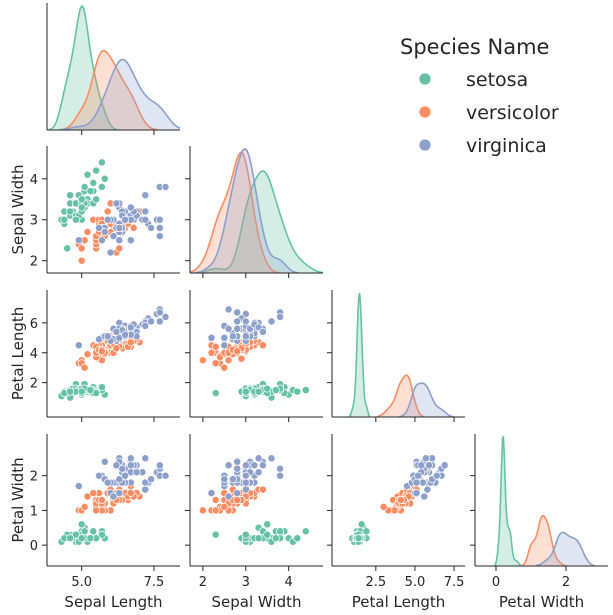  Describe the element at coordinates (34, 384) in the screenshot. I see `y-tick-label-petal-length: 2` at that location.